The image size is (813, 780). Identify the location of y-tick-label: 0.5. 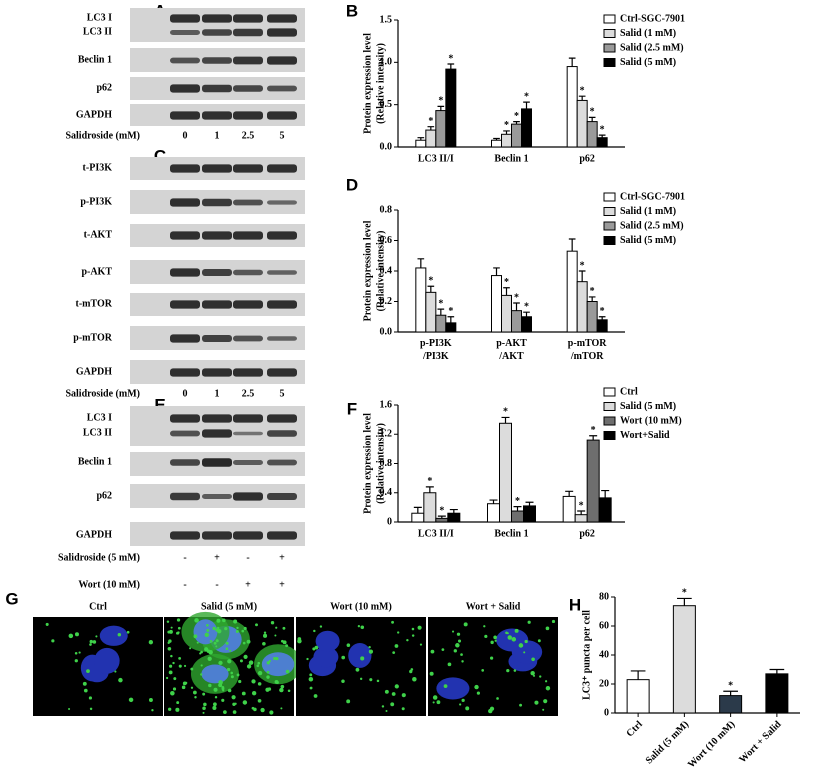
(386, 104).